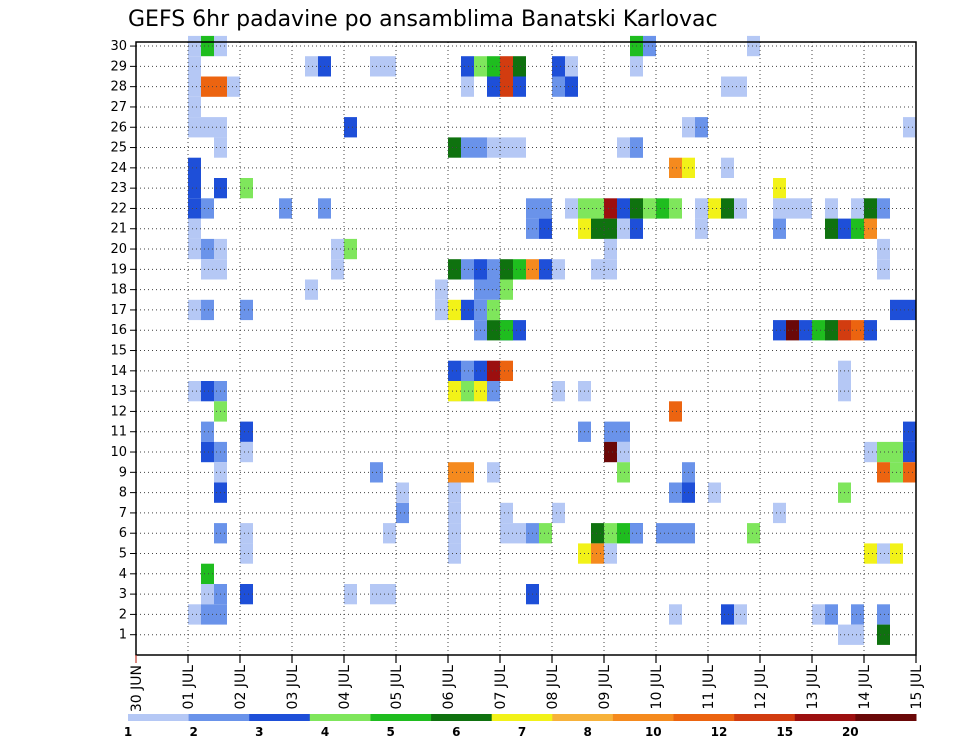  What do you see at coordinates (118, 208) in the screenshot?
I see `y-tick-label: 22` at bounding box center [118, 208].